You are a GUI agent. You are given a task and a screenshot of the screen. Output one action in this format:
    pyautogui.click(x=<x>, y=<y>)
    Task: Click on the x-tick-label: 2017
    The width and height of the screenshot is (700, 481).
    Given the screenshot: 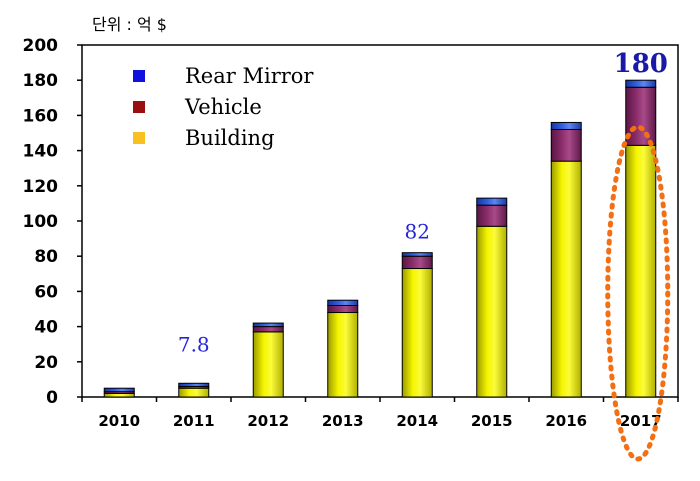 What is the action you would take?
    pyautogui.click(x=641, y=421)
    